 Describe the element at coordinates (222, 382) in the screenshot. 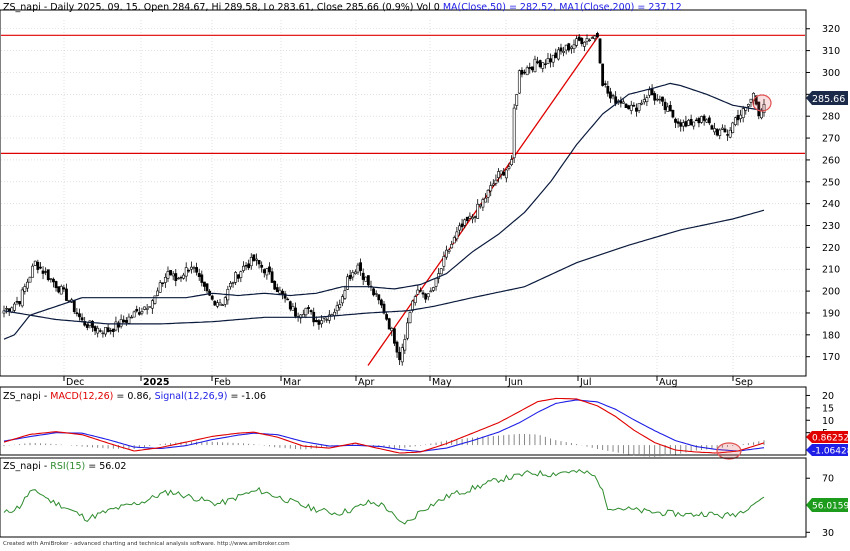

I see `month-label: Feb` at that location.